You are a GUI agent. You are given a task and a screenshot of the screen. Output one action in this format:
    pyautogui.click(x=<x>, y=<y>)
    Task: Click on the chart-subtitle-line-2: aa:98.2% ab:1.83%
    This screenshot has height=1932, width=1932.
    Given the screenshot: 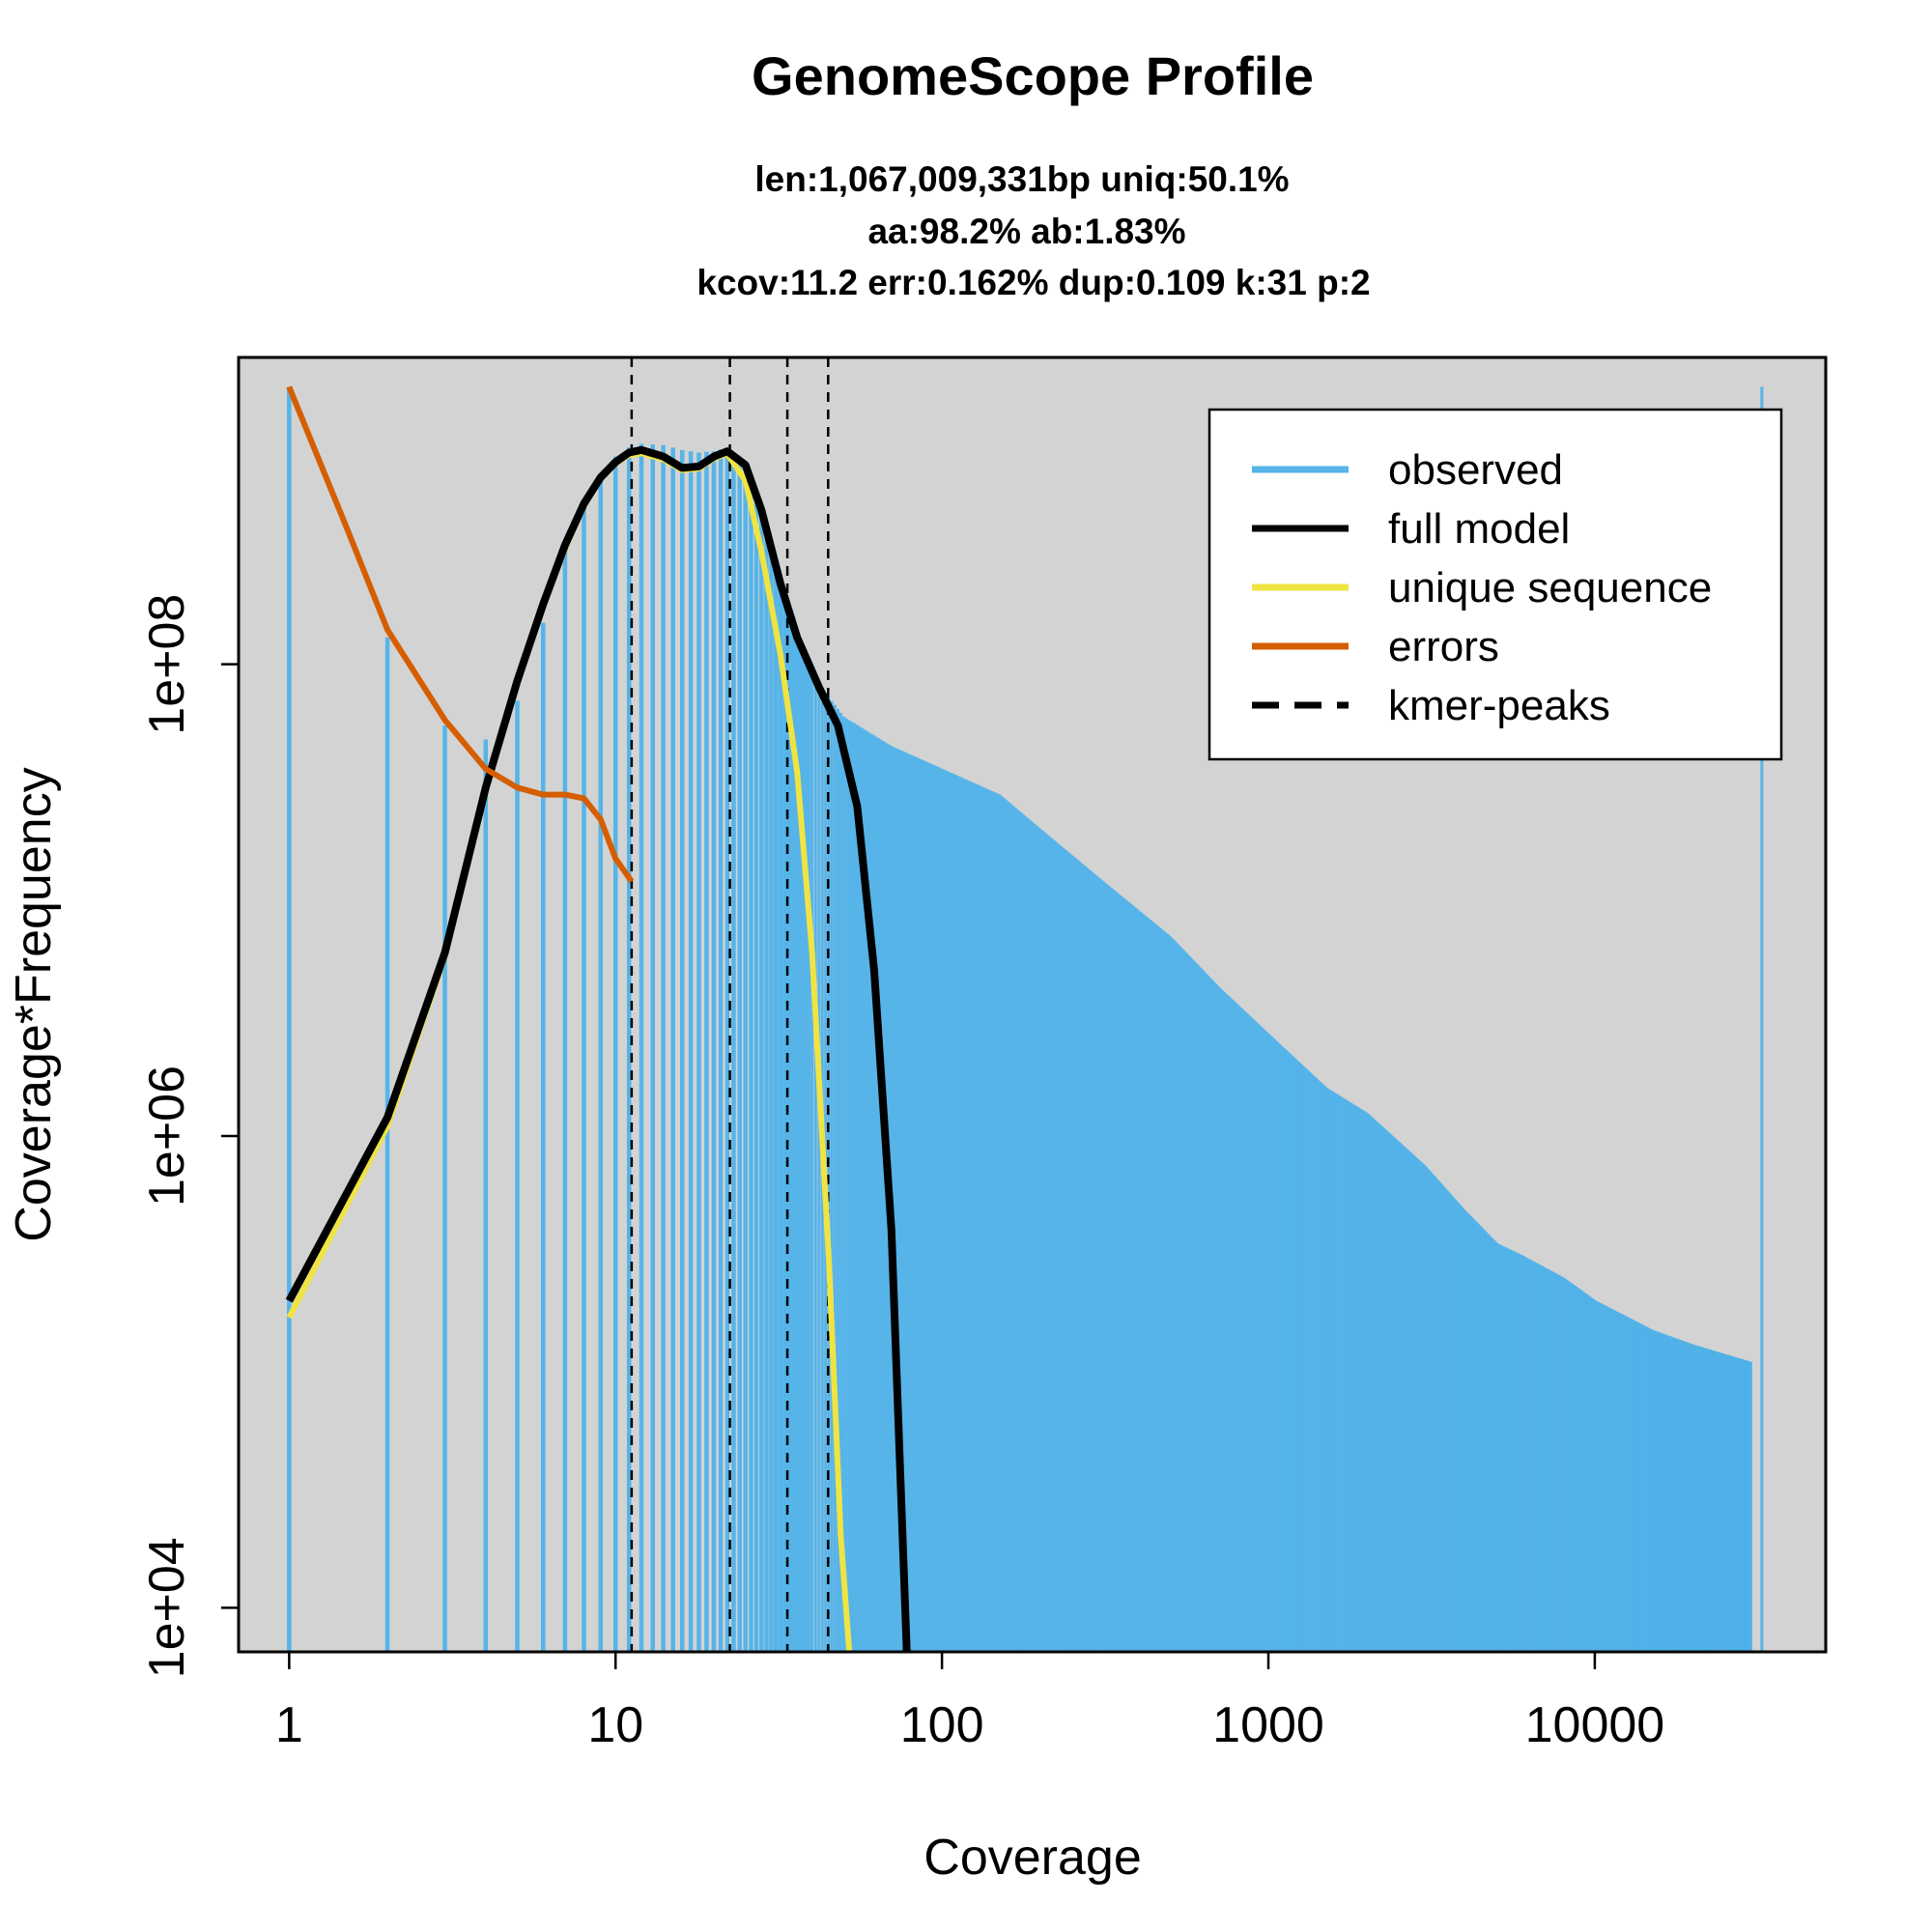 What is the action you would take?
    pyautogui.click(x=1026, y=231)
    